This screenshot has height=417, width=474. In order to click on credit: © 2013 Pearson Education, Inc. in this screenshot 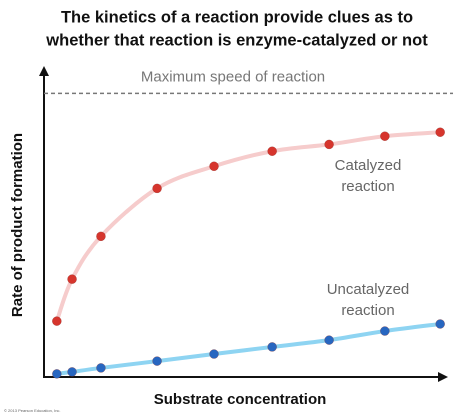, I will do `click(32, 410)`.